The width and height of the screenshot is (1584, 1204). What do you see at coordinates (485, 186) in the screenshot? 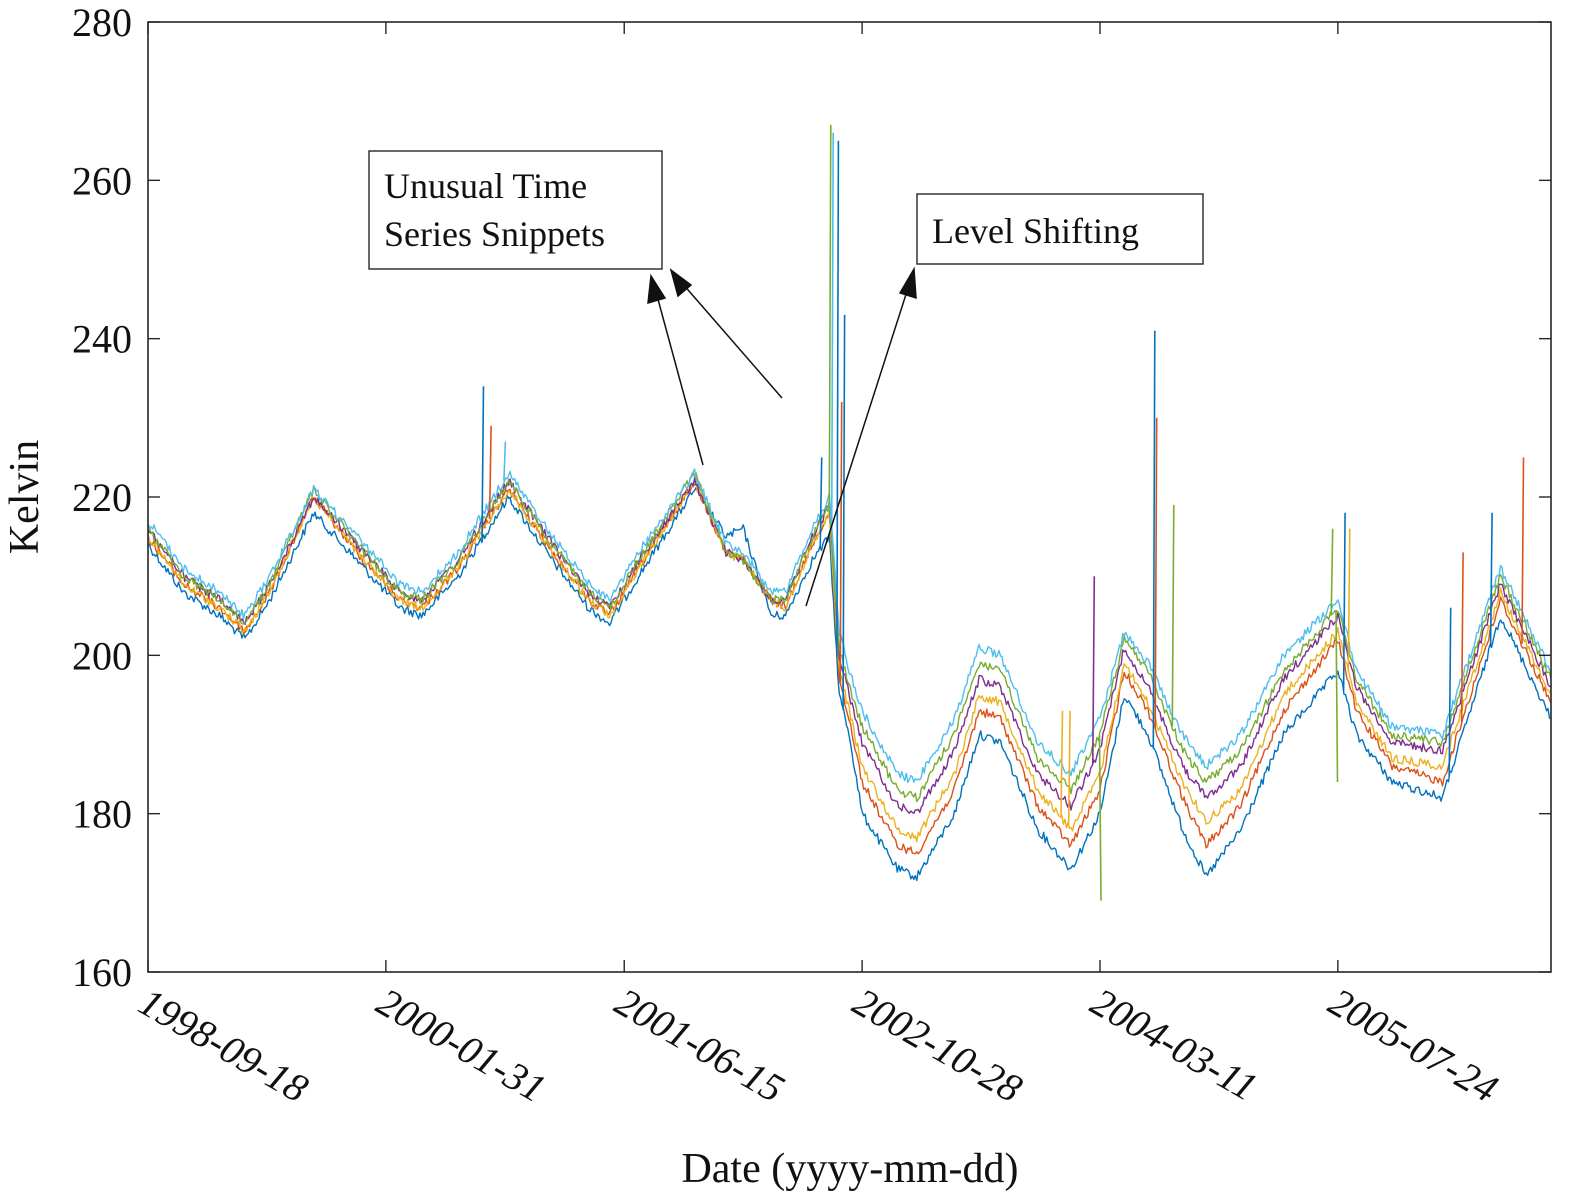
I see `annotation-text-line: Unusual Time` at bounding box center [485, 186].